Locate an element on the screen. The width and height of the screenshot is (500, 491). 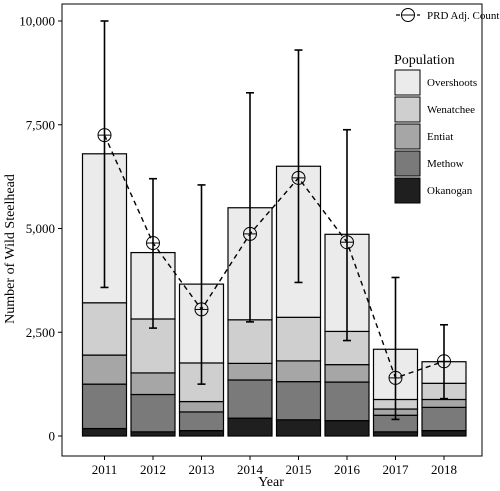
bar-segment-okanogan-2015 is located at coordinates (298, 428).